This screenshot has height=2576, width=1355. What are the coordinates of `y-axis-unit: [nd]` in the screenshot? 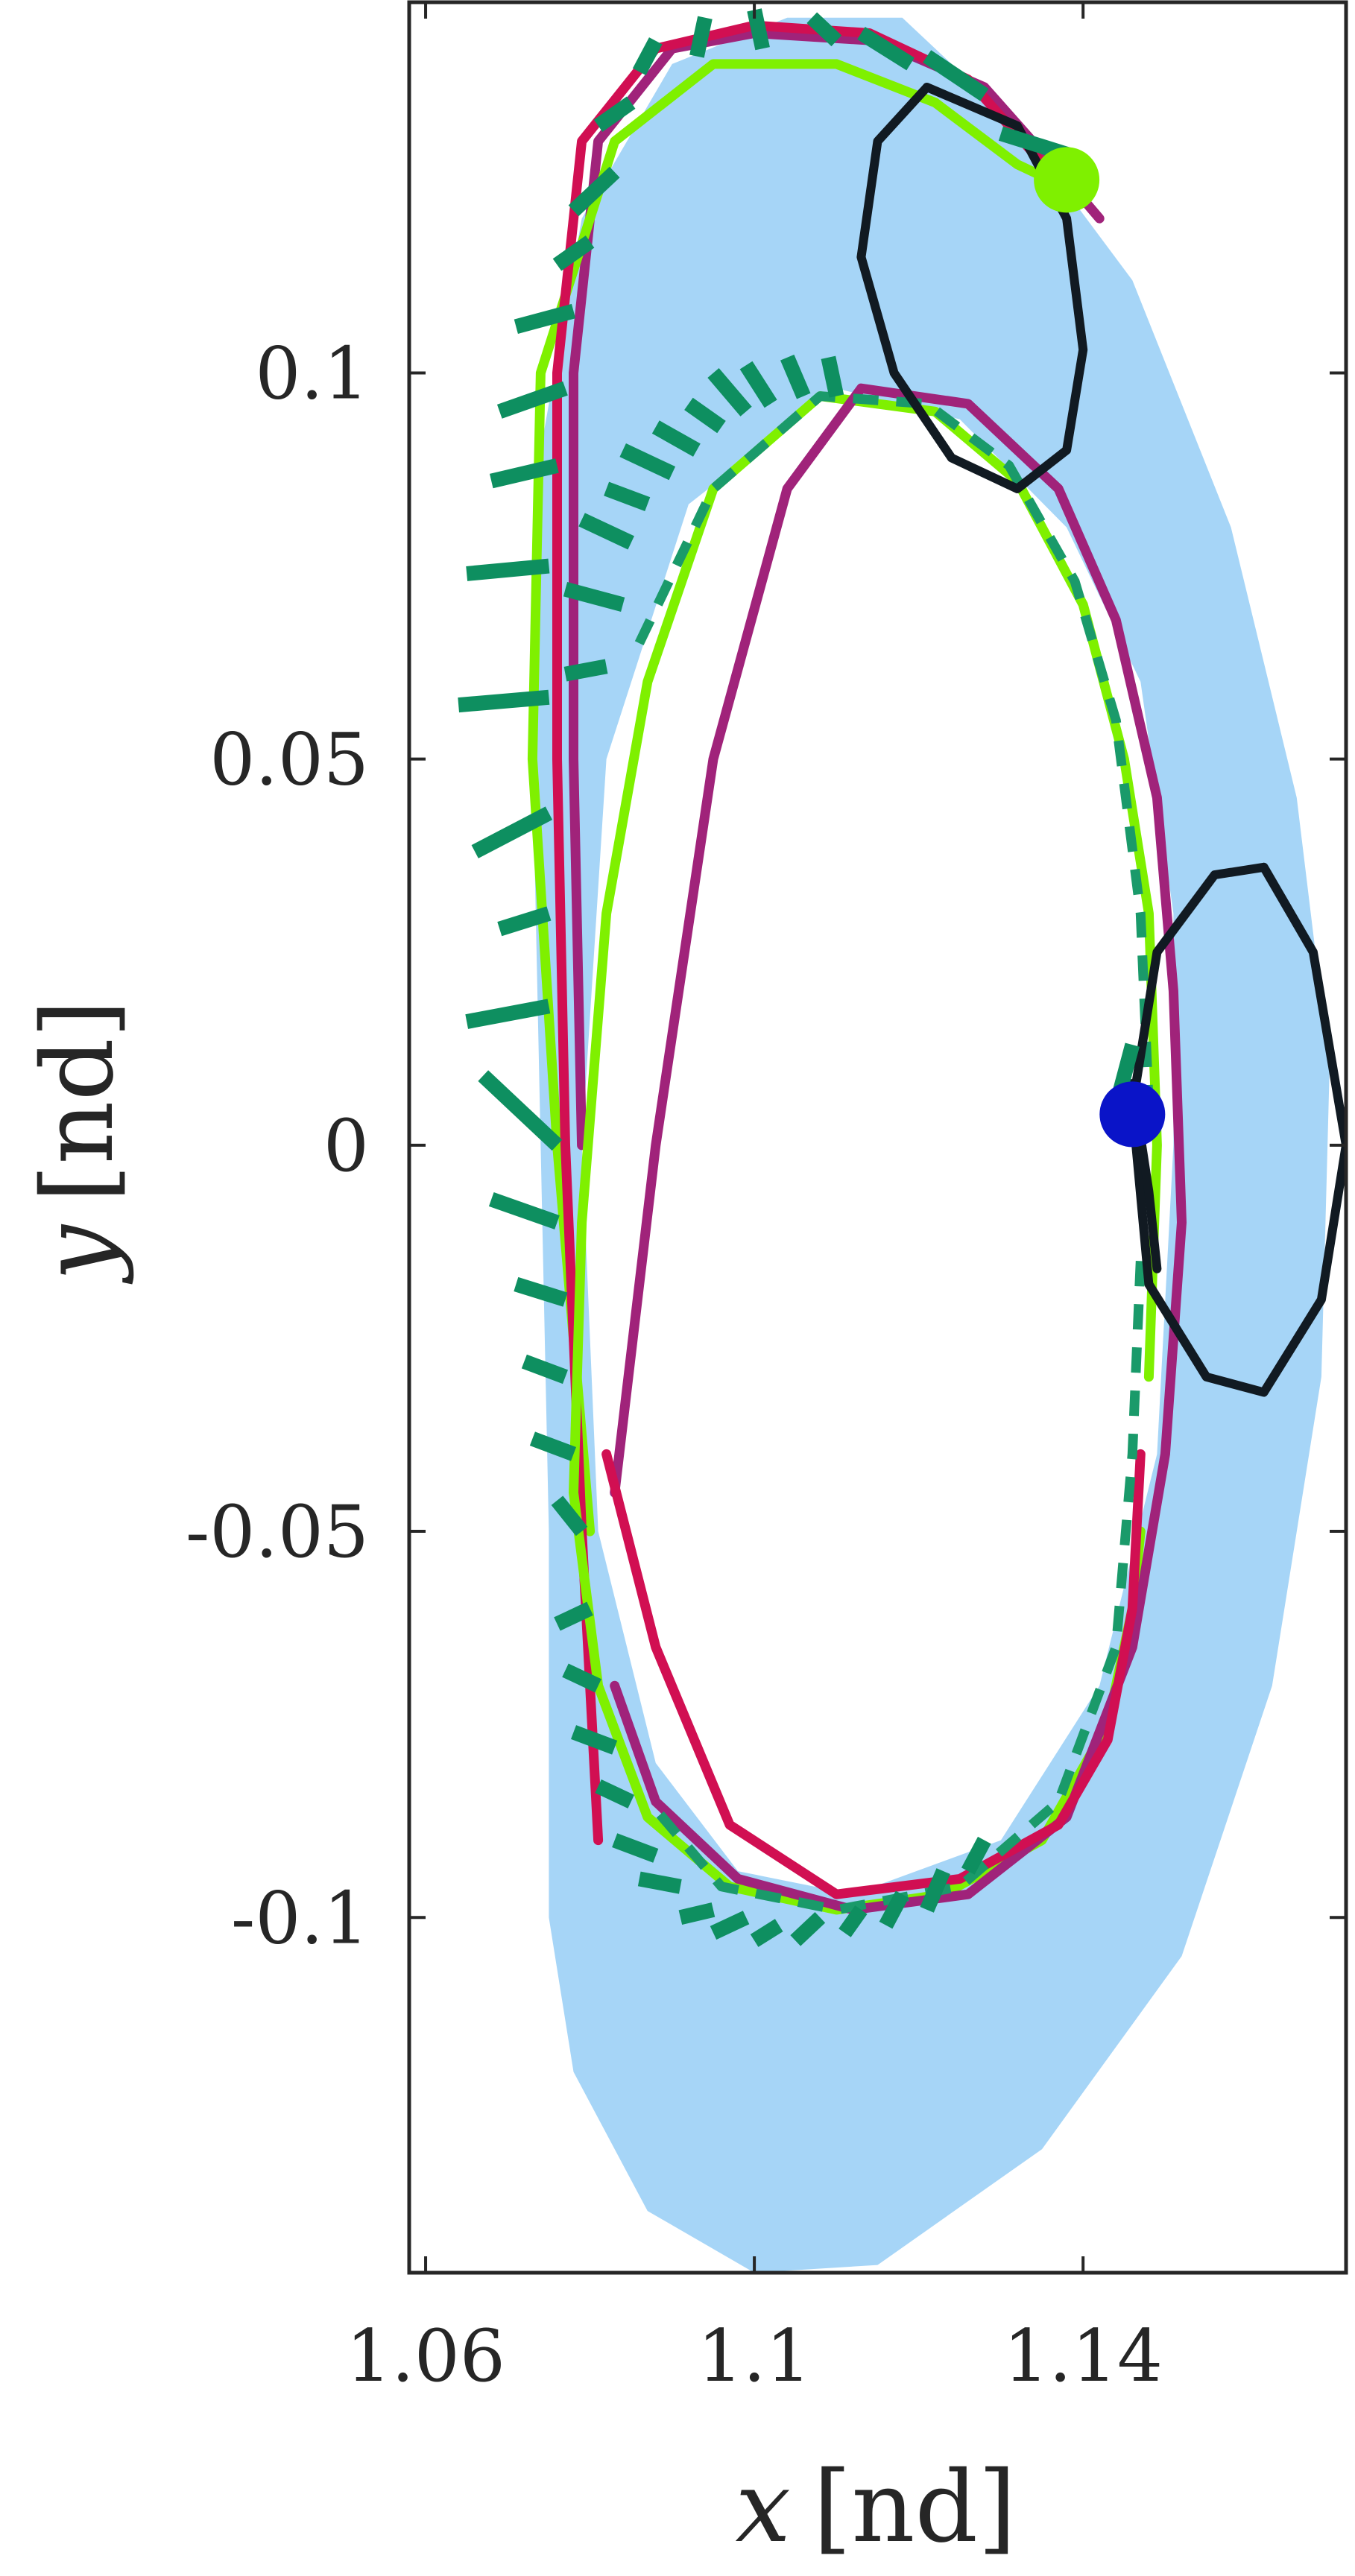 It's located at (78, 1101).